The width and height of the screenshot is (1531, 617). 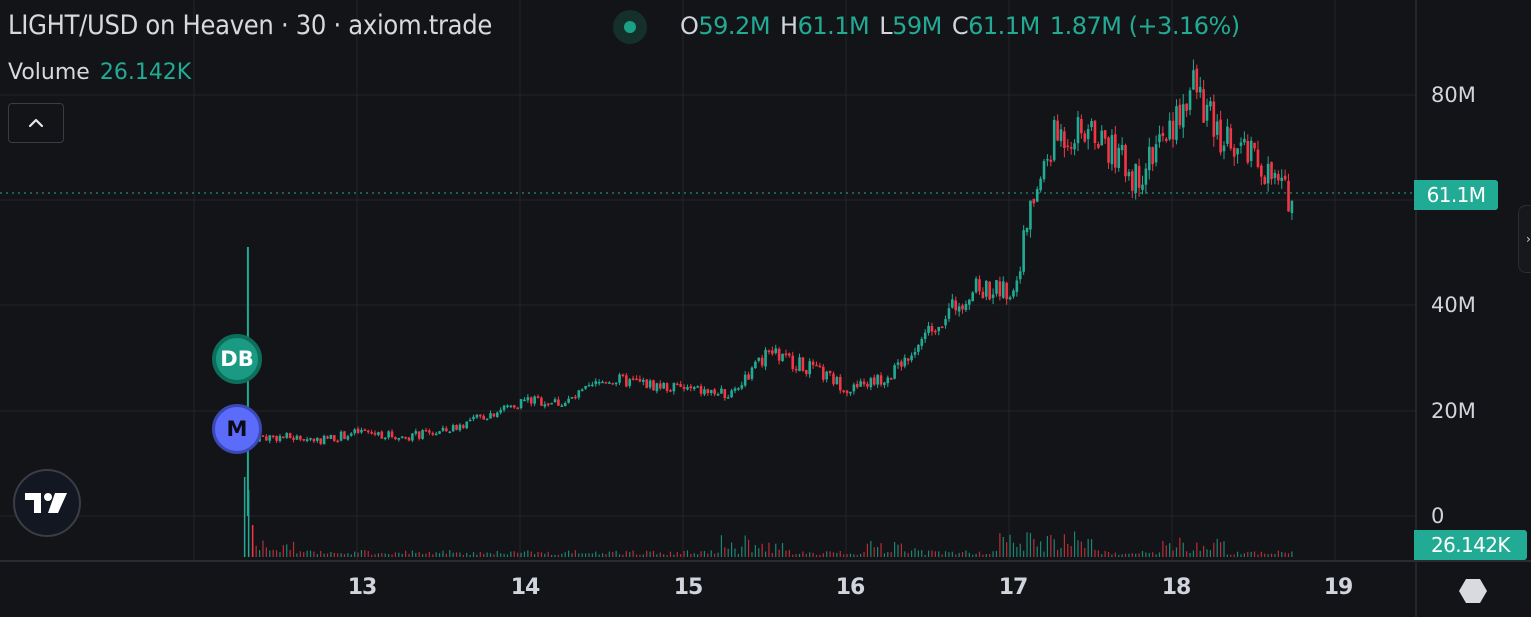 I want to click on price-tick-label: 80M, so click(x=1453, y=95).